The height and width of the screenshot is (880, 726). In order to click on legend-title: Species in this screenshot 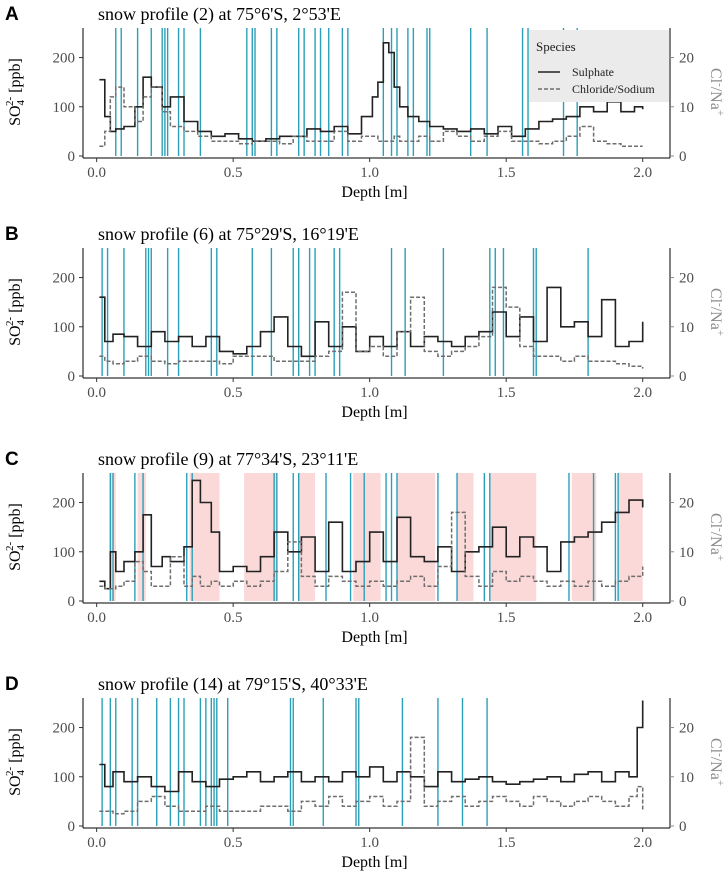, I will do `click(556, 46)`.